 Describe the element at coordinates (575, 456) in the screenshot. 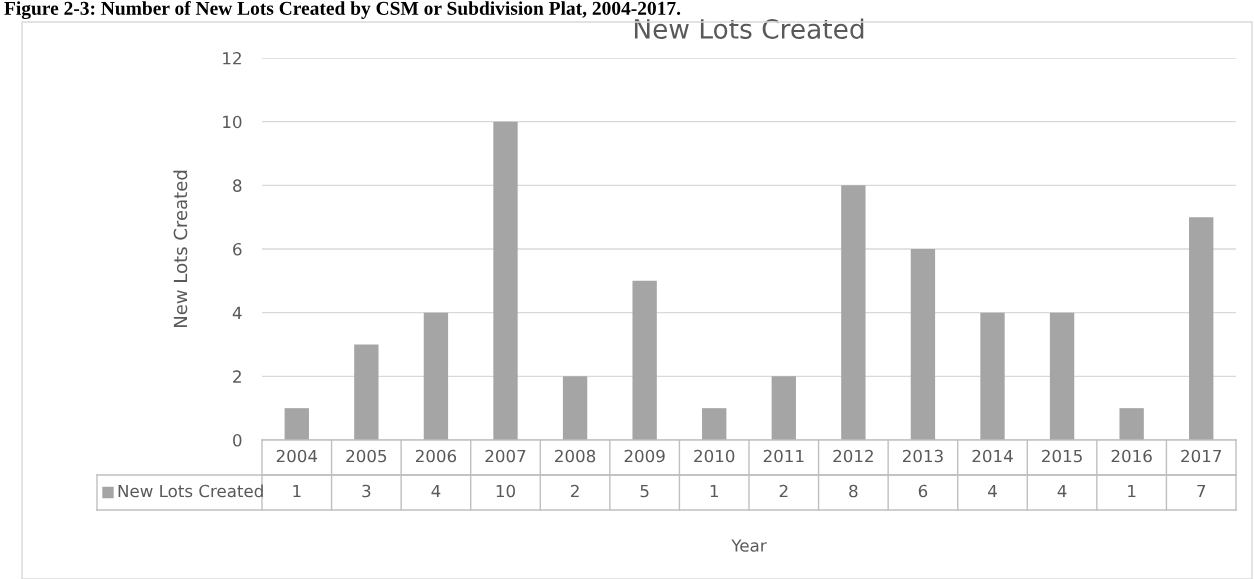

I see `x-tick-label: 2008` at that location.